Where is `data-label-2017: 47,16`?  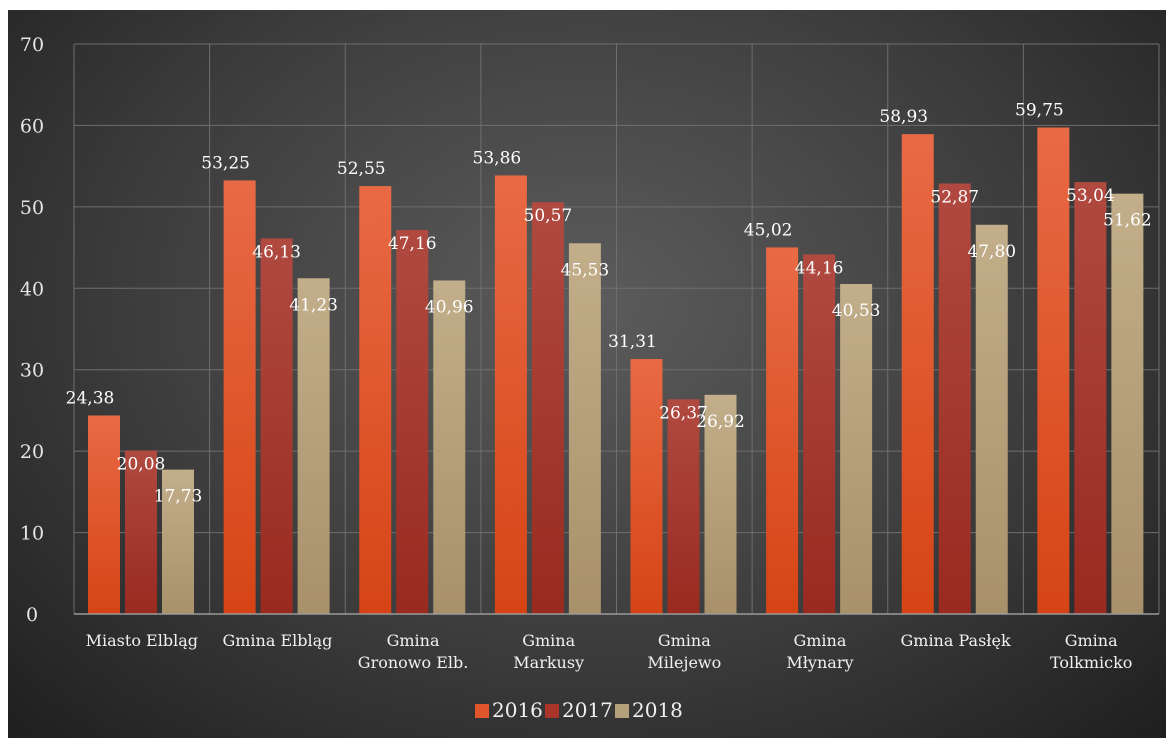 data-label-2017: 47,16 is located at coordinates (412, 244).